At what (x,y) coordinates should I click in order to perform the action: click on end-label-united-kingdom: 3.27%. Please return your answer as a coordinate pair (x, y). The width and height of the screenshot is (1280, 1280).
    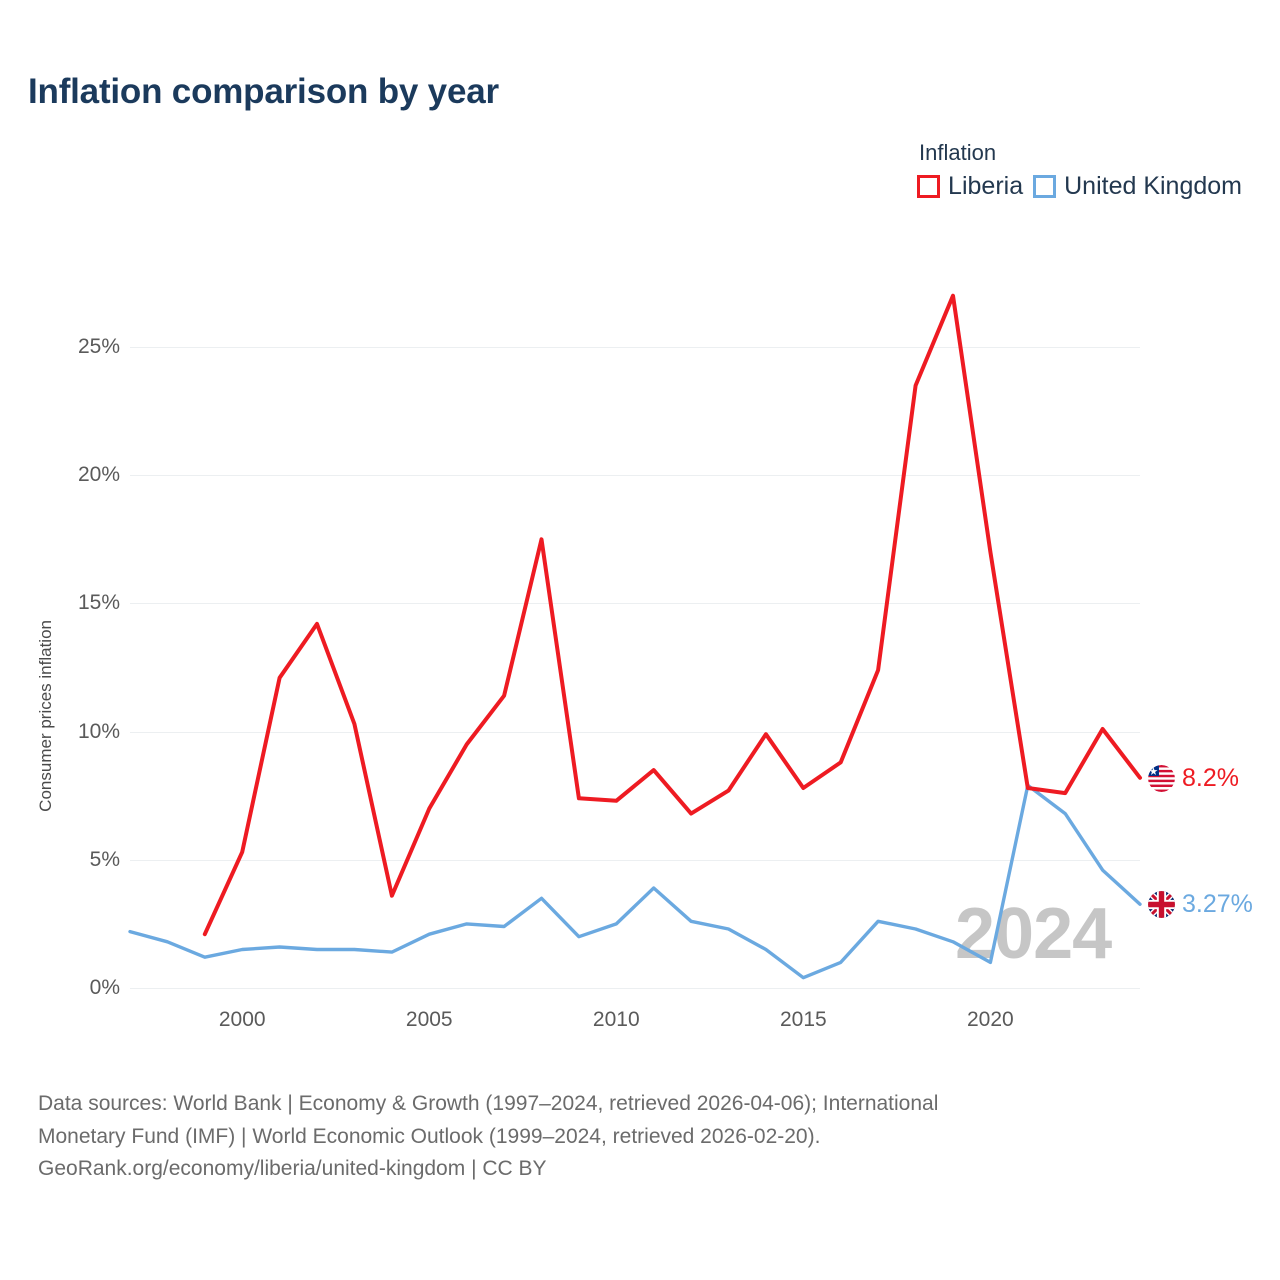
    Looking at the image, I should click on (1200, 904).